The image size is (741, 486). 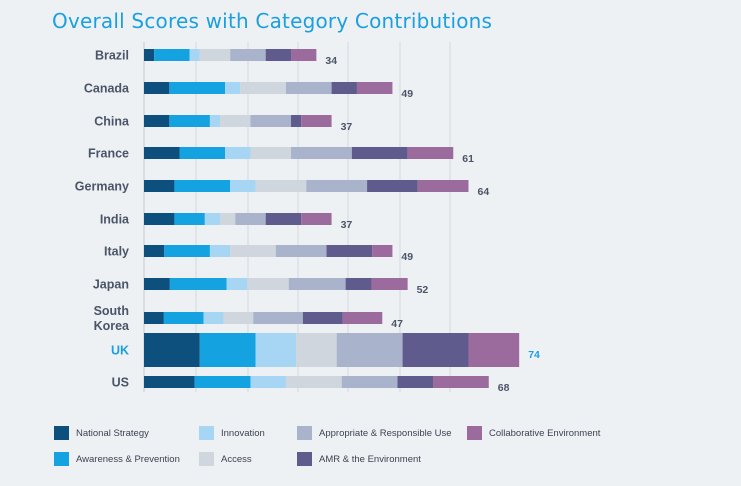 I want to click on category-label: South Korea, so click(x=112, y=318).